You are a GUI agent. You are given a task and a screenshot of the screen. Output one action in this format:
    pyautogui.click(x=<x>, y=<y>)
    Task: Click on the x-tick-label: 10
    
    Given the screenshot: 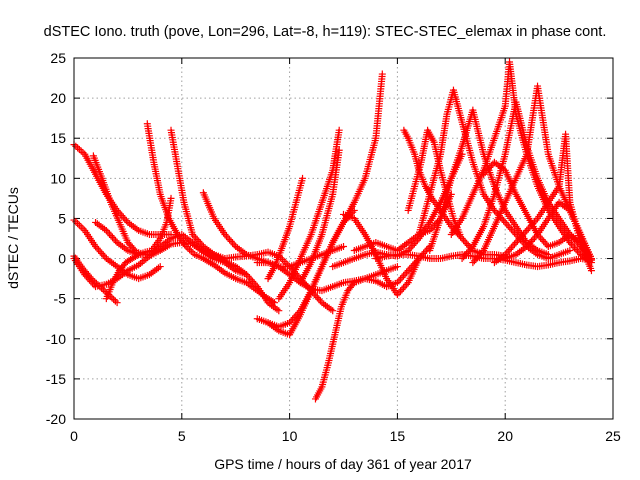 What is the action you would take?
    pyautogui.click(x=290, y=436)
    